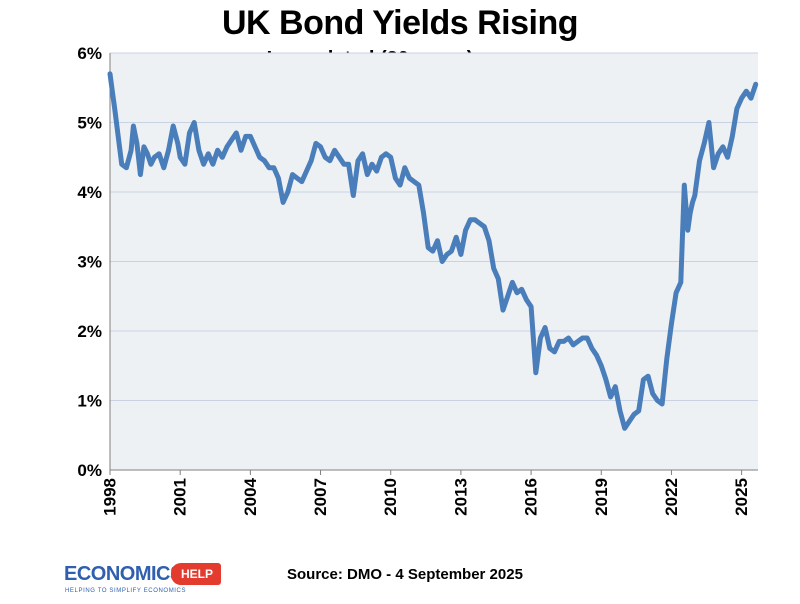 Image resolution: width=800 pixels, height=604 pixels. Describe the element at coordinates (390, 497) in the screenshot. I see `x-tick-label: 2010` at that location.